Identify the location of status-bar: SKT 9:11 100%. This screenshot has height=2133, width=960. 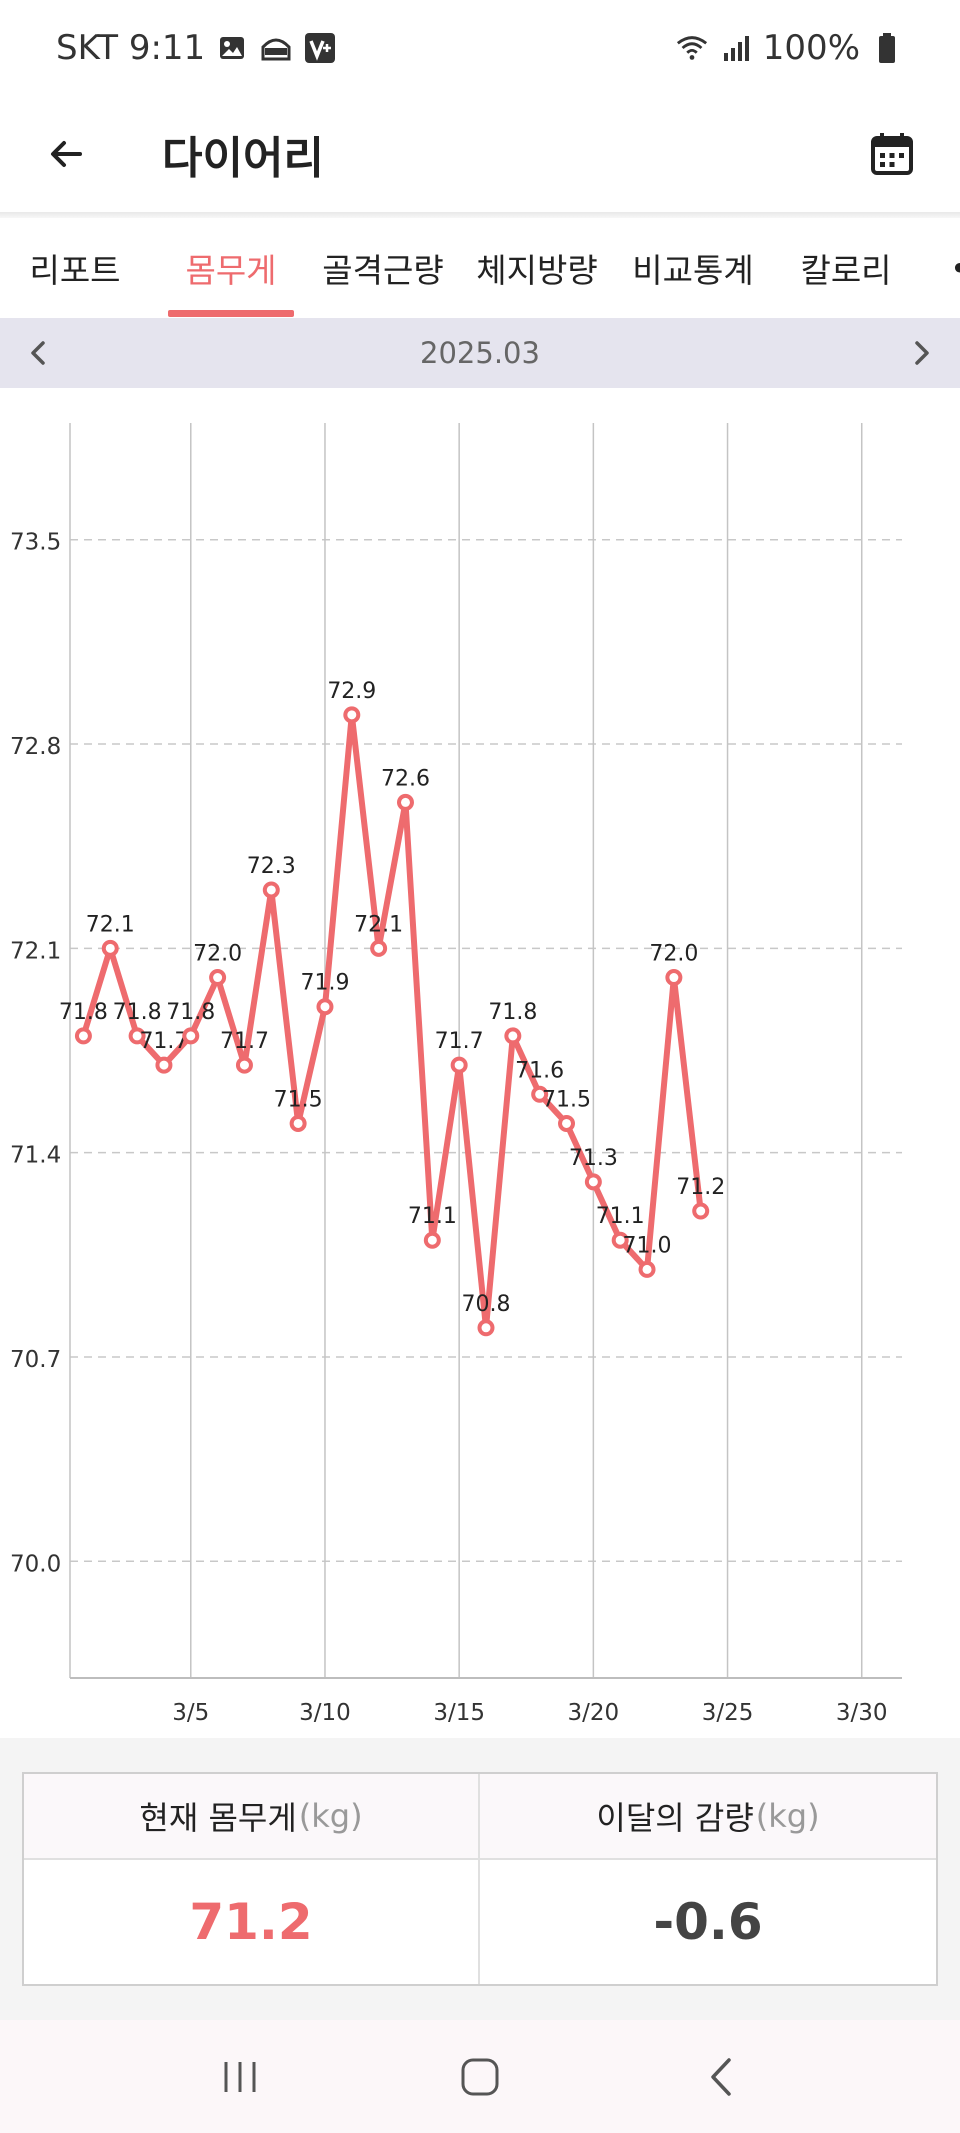
(480, 48).